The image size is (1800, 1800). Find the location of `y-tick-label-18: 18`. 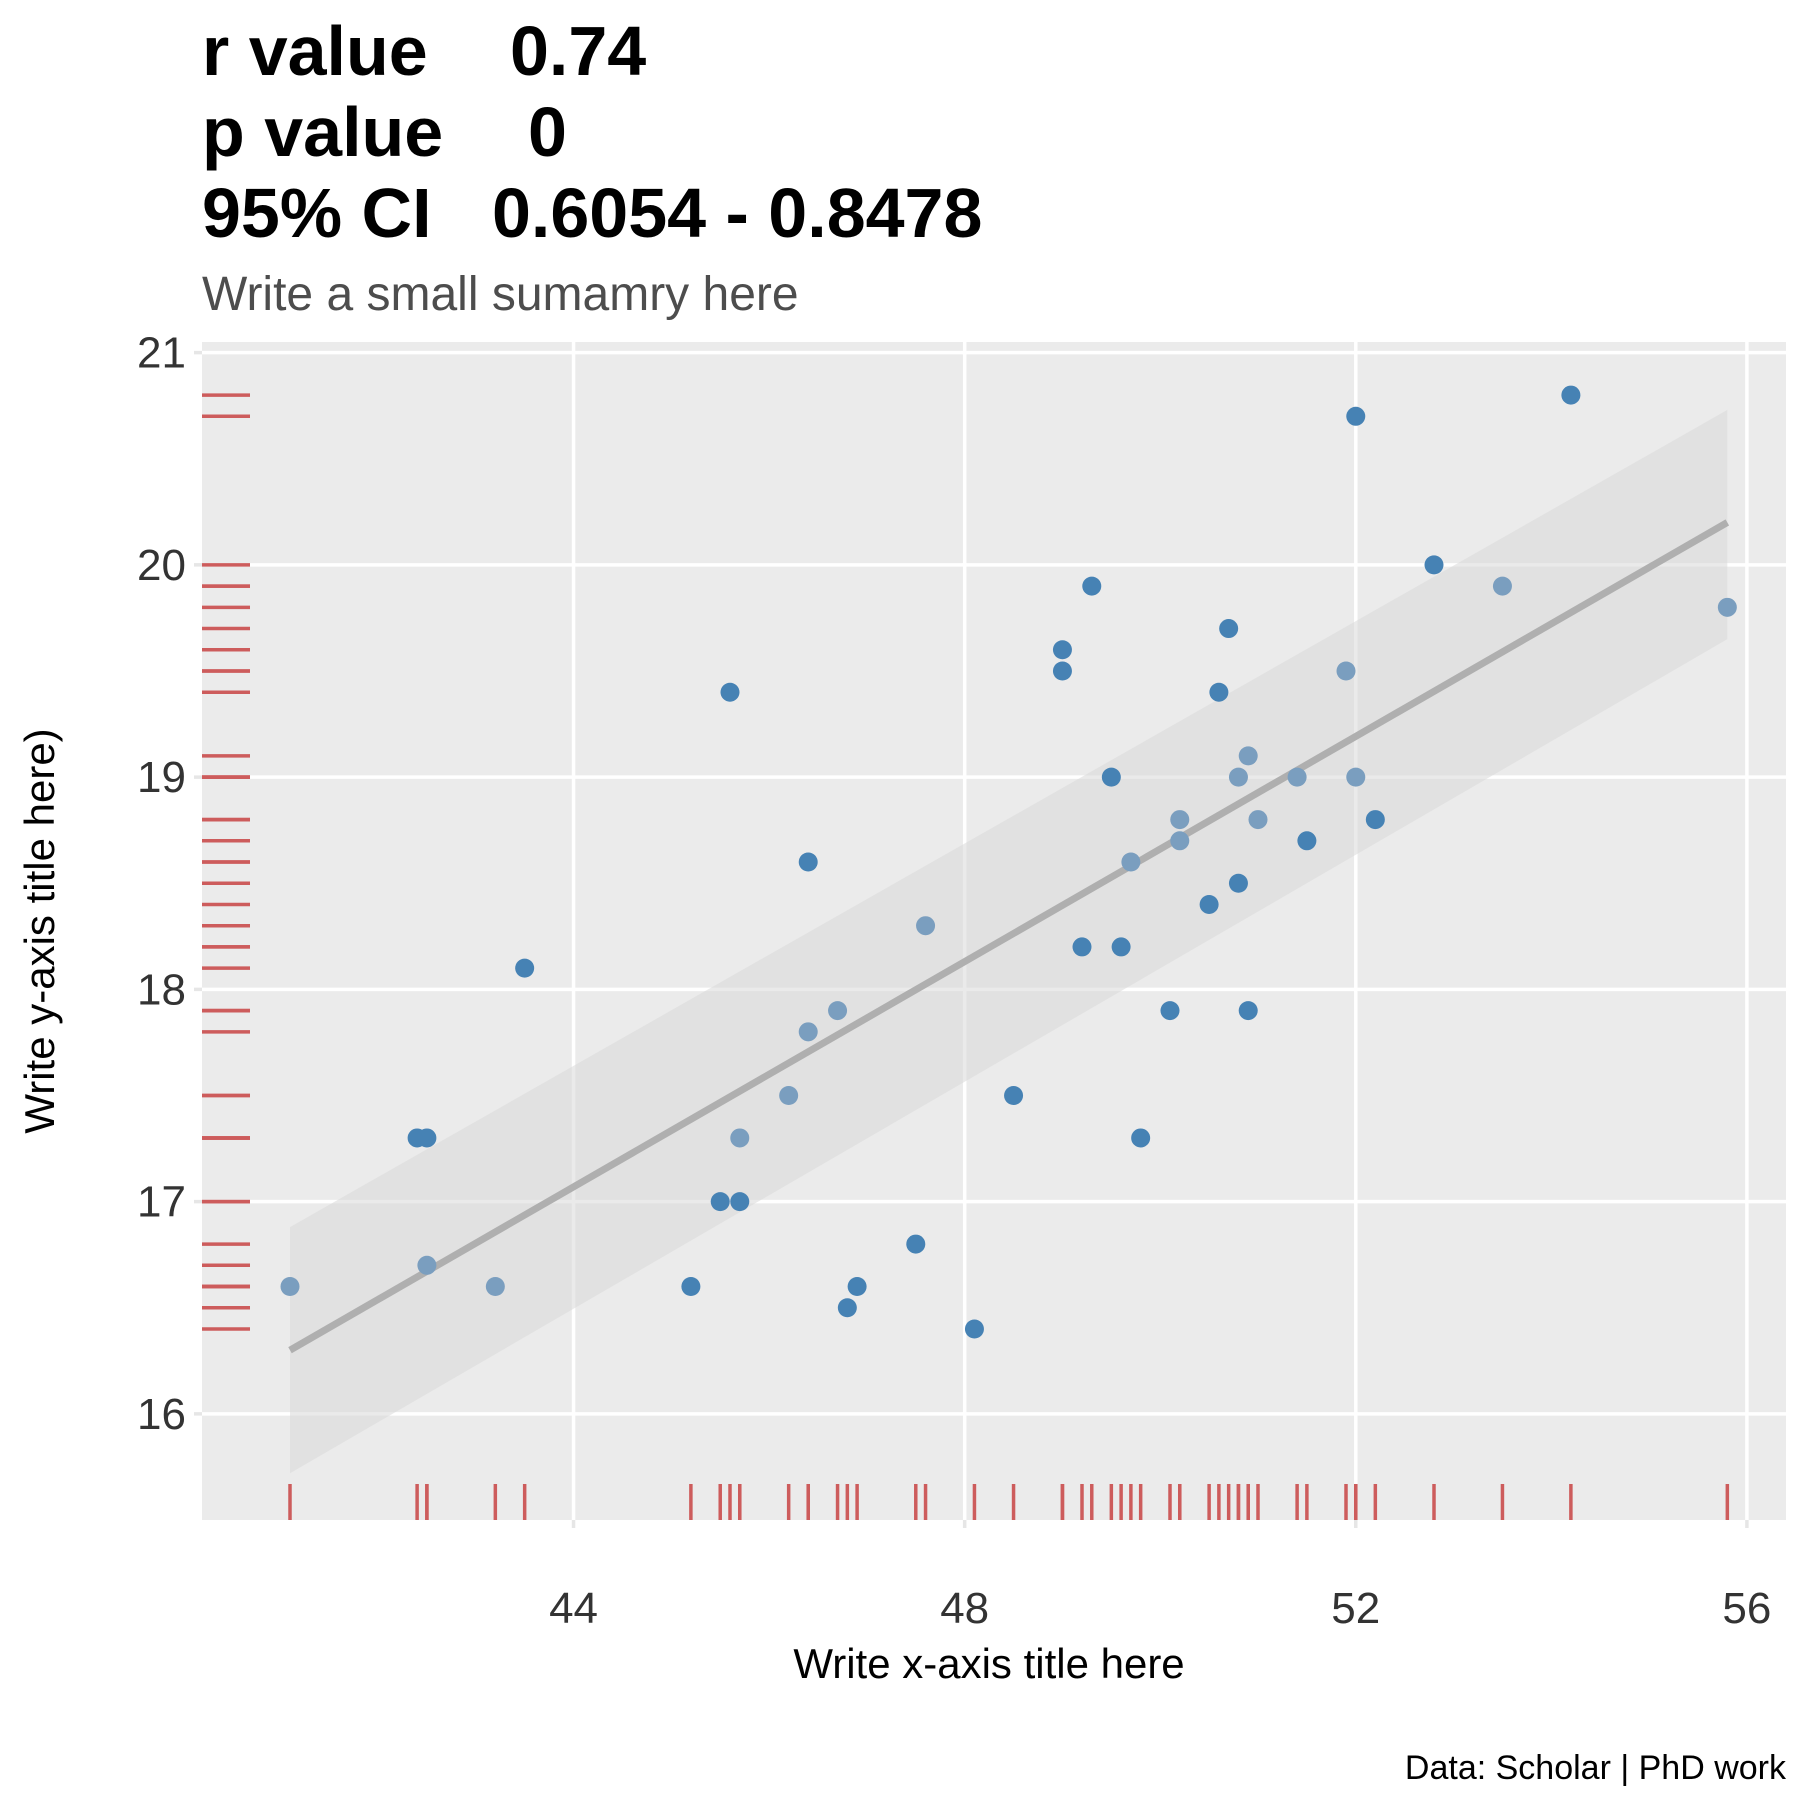

y-tick-label-18: 18 is located at coordinates (161, 989).